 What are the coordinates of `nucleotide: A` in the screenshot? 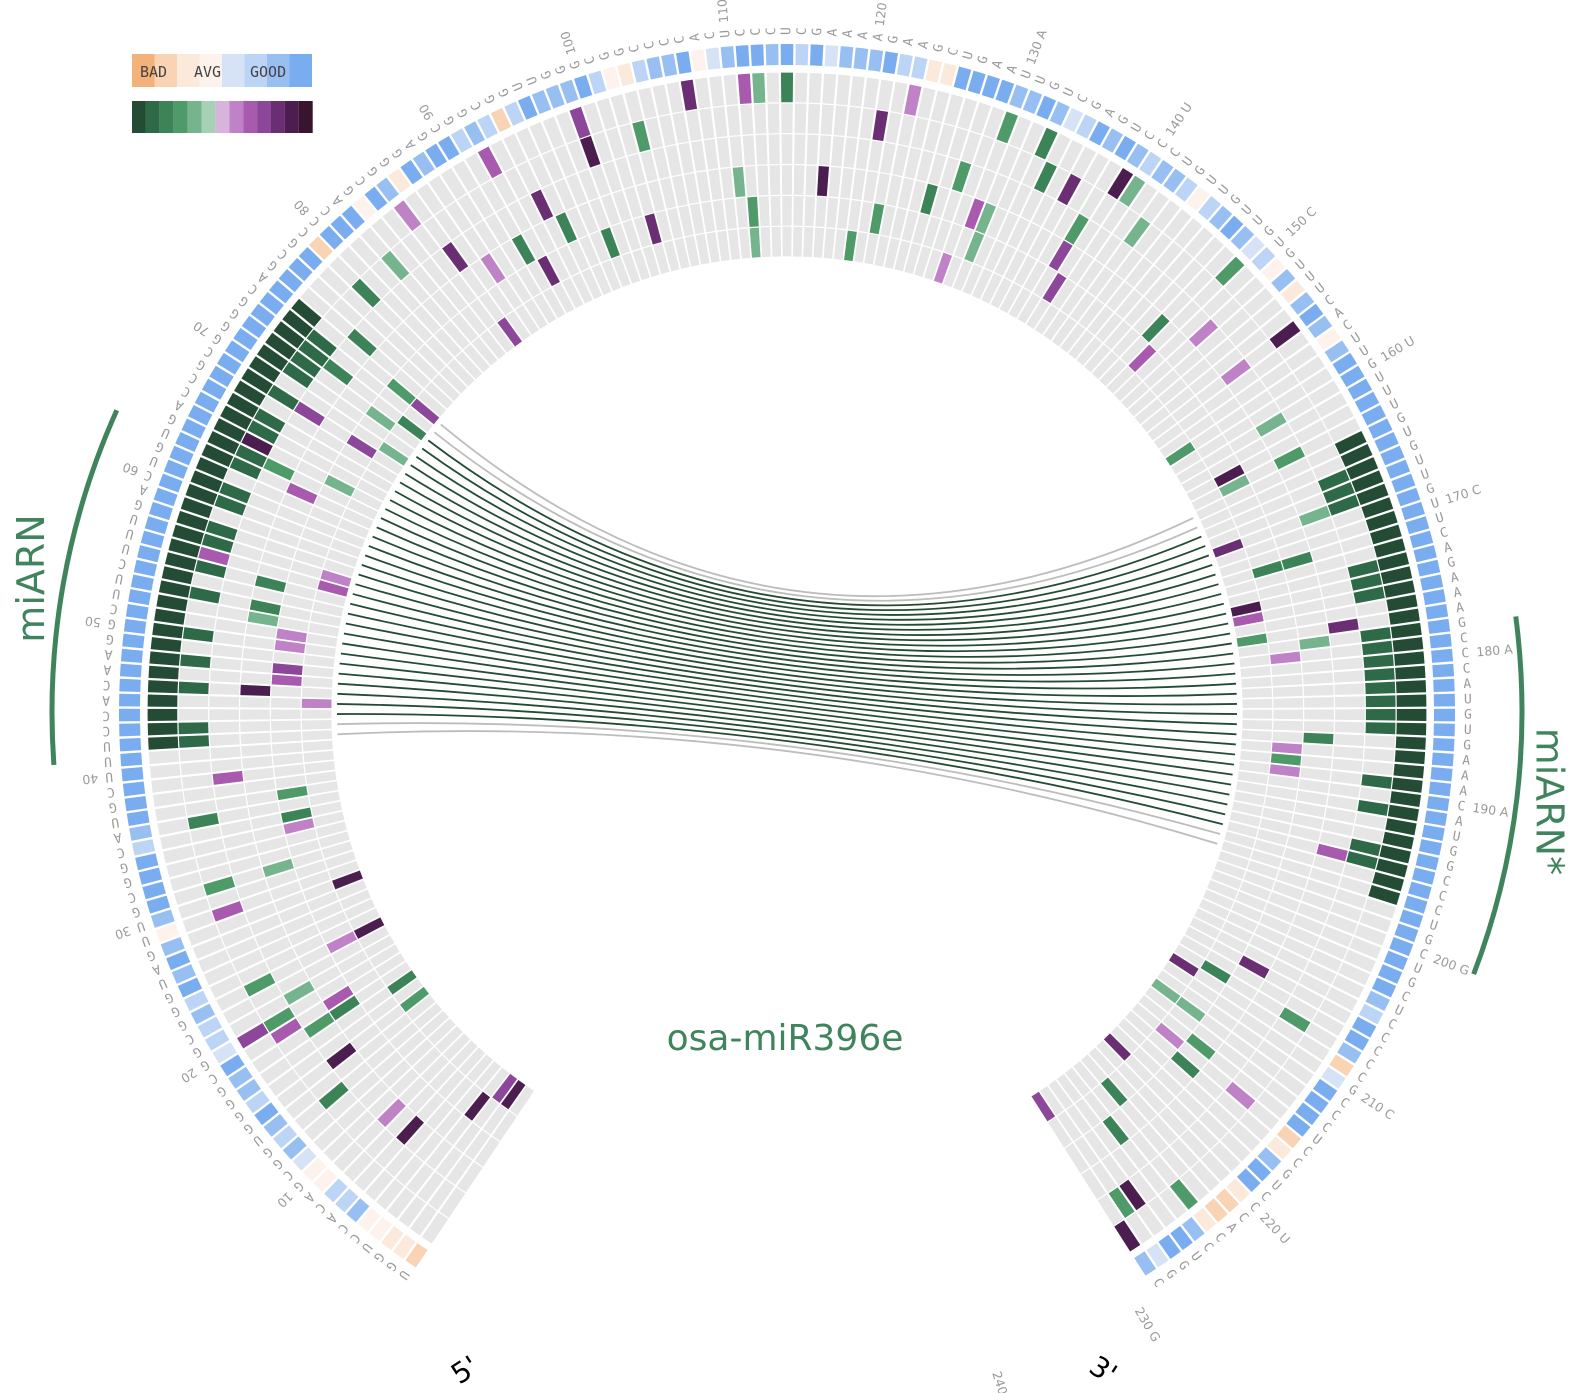 It's located at (879, 37).